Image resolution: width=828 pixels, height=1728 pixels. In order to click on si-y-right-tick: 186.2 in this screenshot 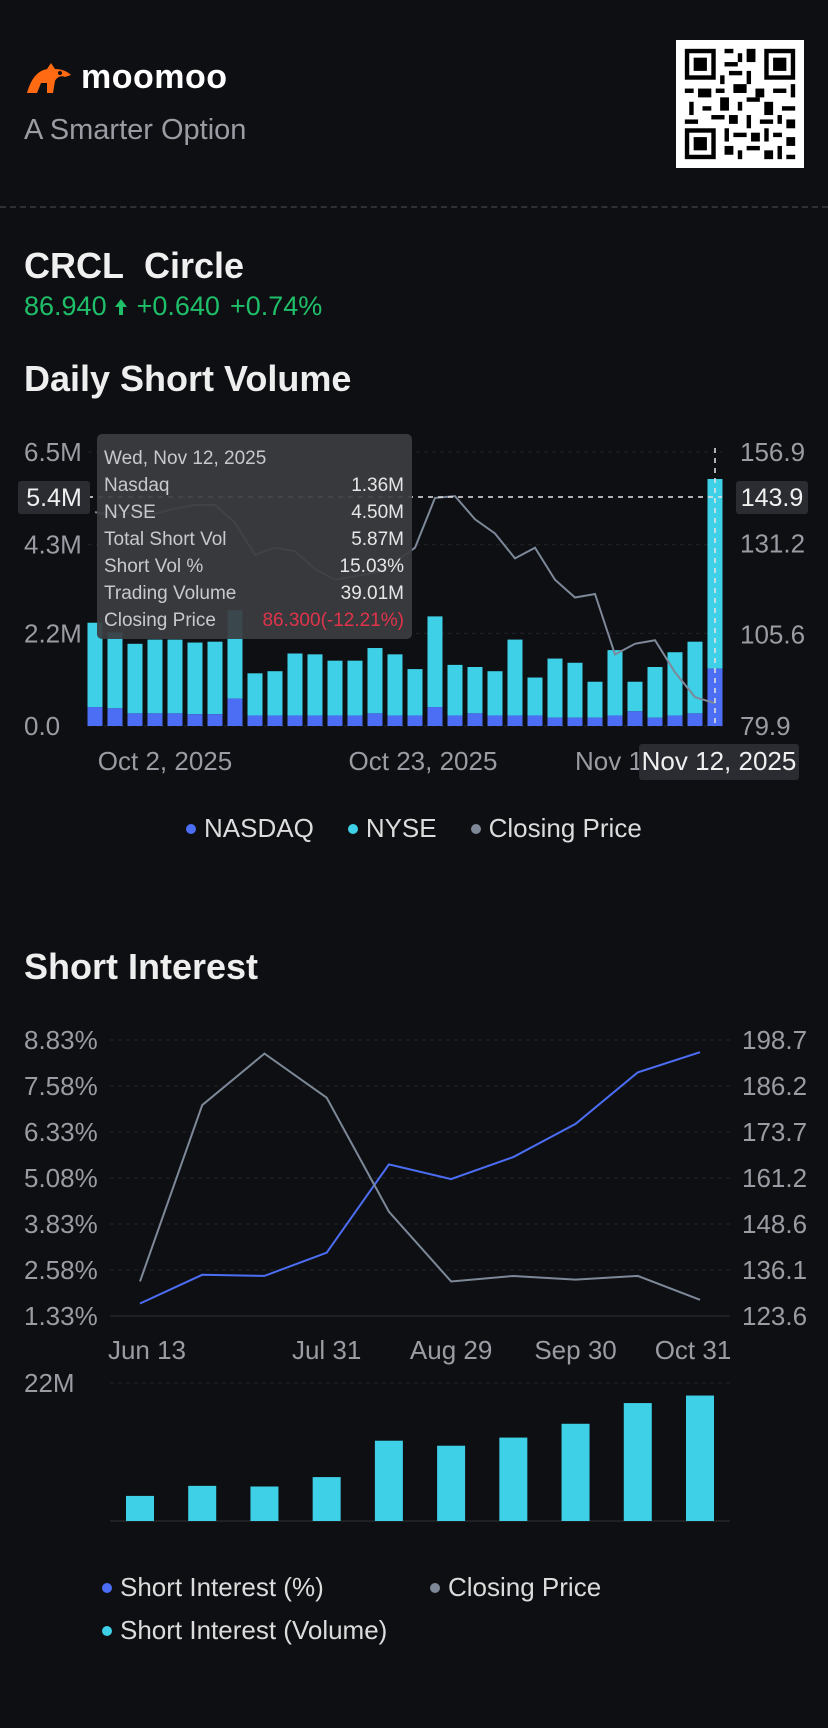, I will do `click(774, 1086)`.